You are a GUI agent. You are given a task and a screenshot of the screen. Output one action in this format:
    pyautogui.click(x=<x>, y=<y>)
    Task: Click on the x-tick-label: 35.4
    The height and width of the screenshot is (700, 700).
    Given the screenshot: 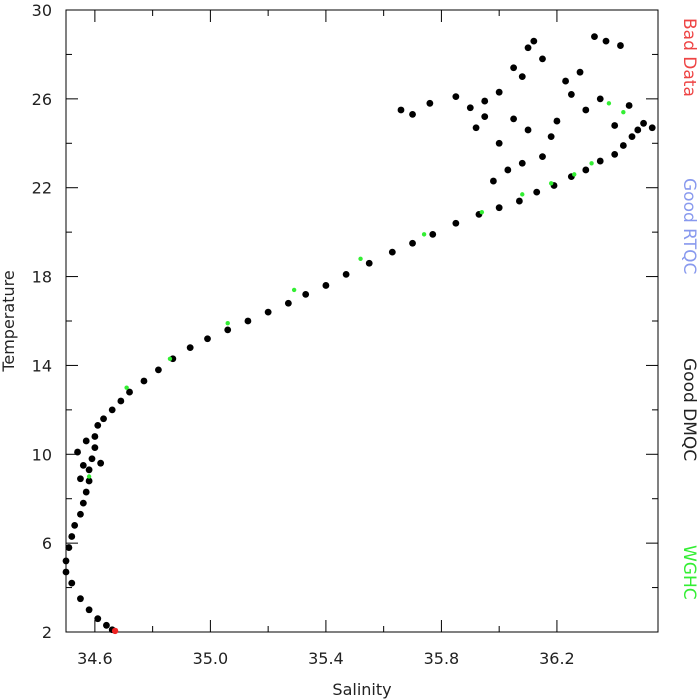 What is the action you would take?
    pyautogui.click(x=326, y=658)
    